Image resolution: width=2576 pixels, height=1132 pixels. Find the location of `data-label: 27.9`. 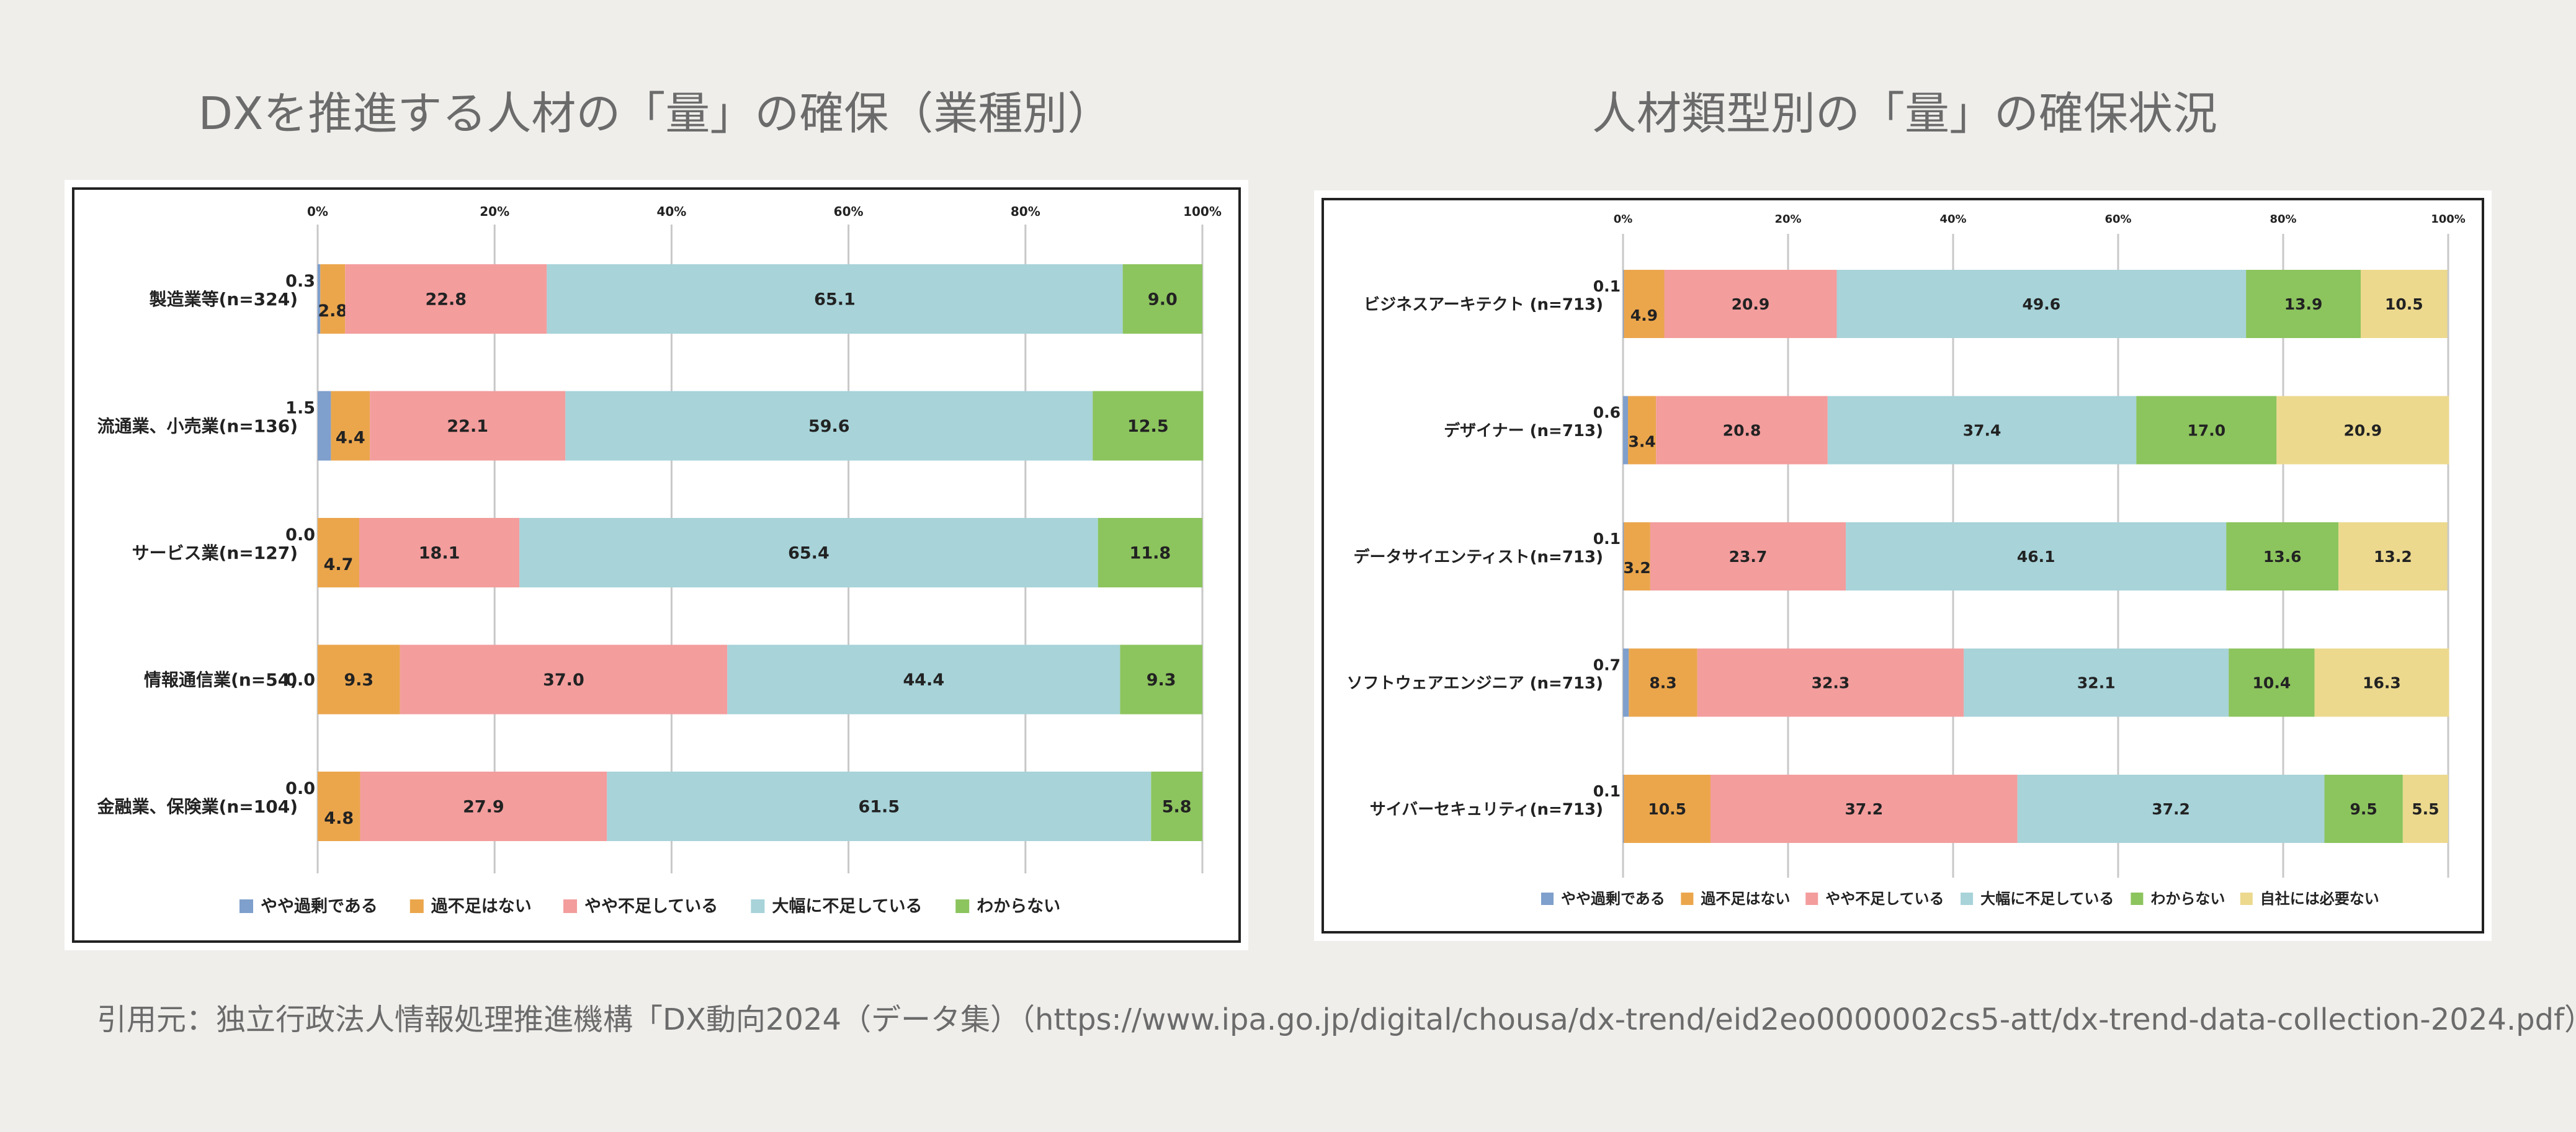

data-label: 27.9 is located at coordinates (483, 807).